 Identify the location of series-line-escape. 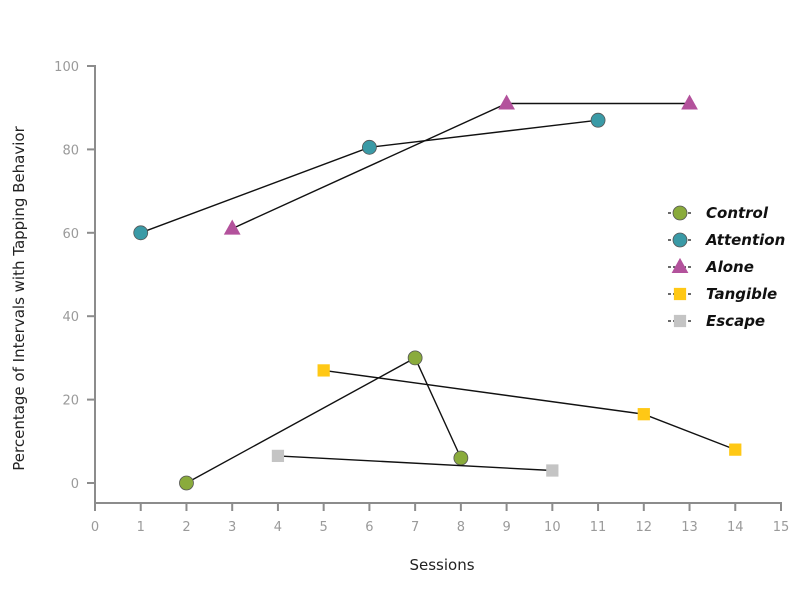
(415, 463).